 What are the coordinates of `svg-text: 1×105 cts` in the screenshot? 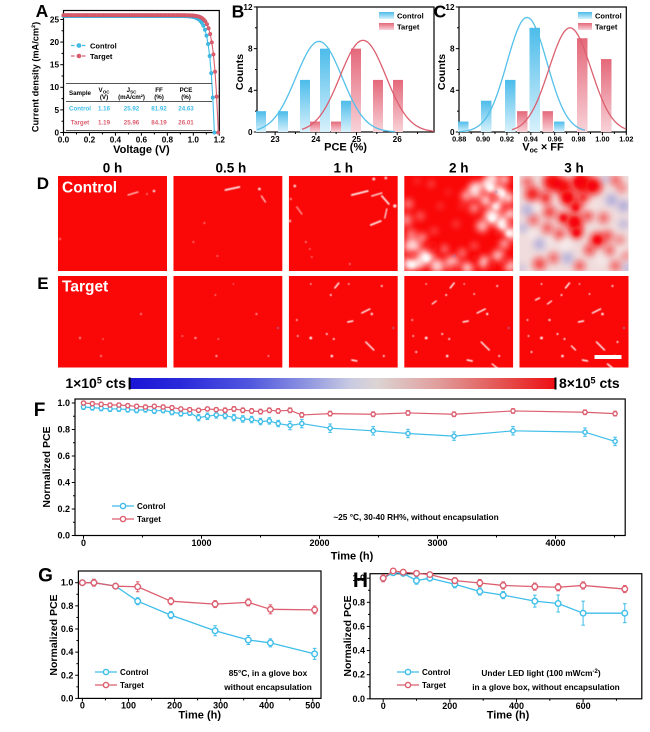 It's located at (95, 383).